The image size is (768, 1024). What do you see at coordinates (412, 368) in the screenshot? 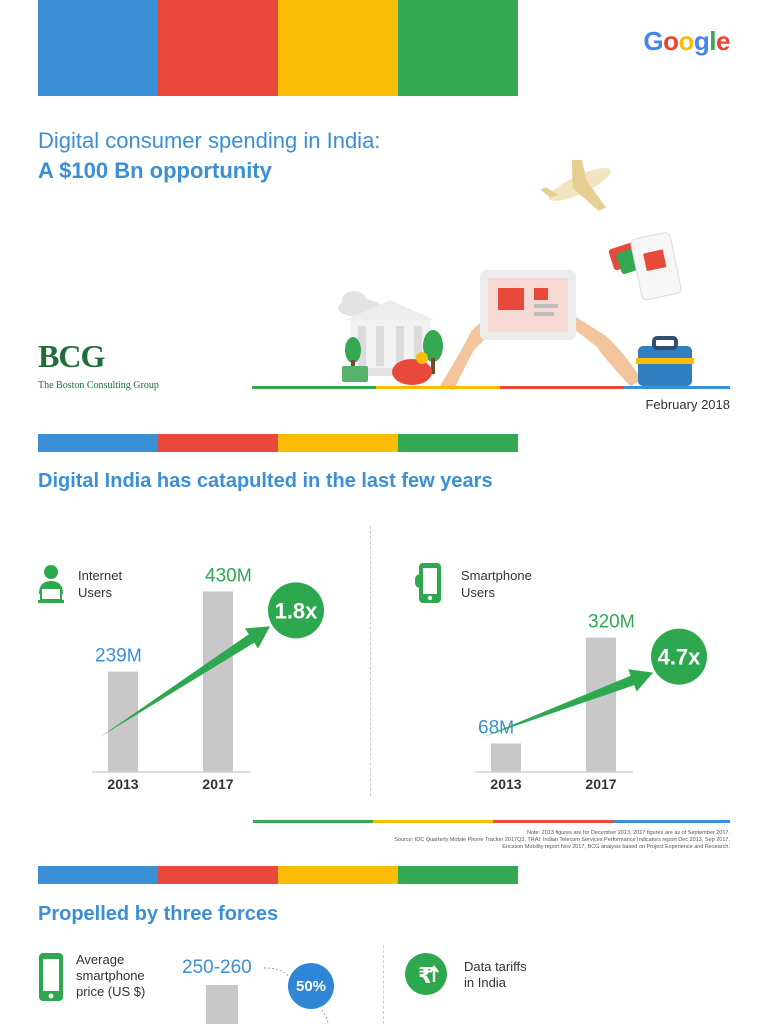
I see `piggy-bank-icon` at bounding box center [412, 368].